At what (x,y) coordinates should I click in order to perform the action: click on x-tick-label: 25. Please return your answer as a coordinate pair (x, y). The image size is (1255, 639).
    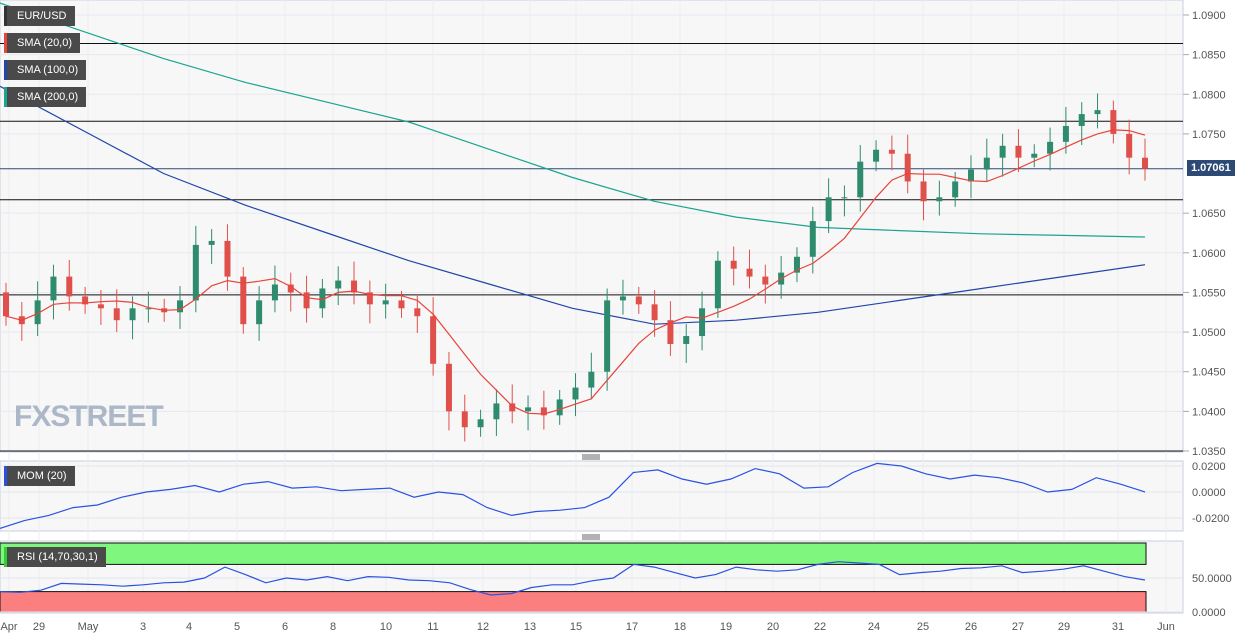
    Looking at the image, I should click on (923, 627).